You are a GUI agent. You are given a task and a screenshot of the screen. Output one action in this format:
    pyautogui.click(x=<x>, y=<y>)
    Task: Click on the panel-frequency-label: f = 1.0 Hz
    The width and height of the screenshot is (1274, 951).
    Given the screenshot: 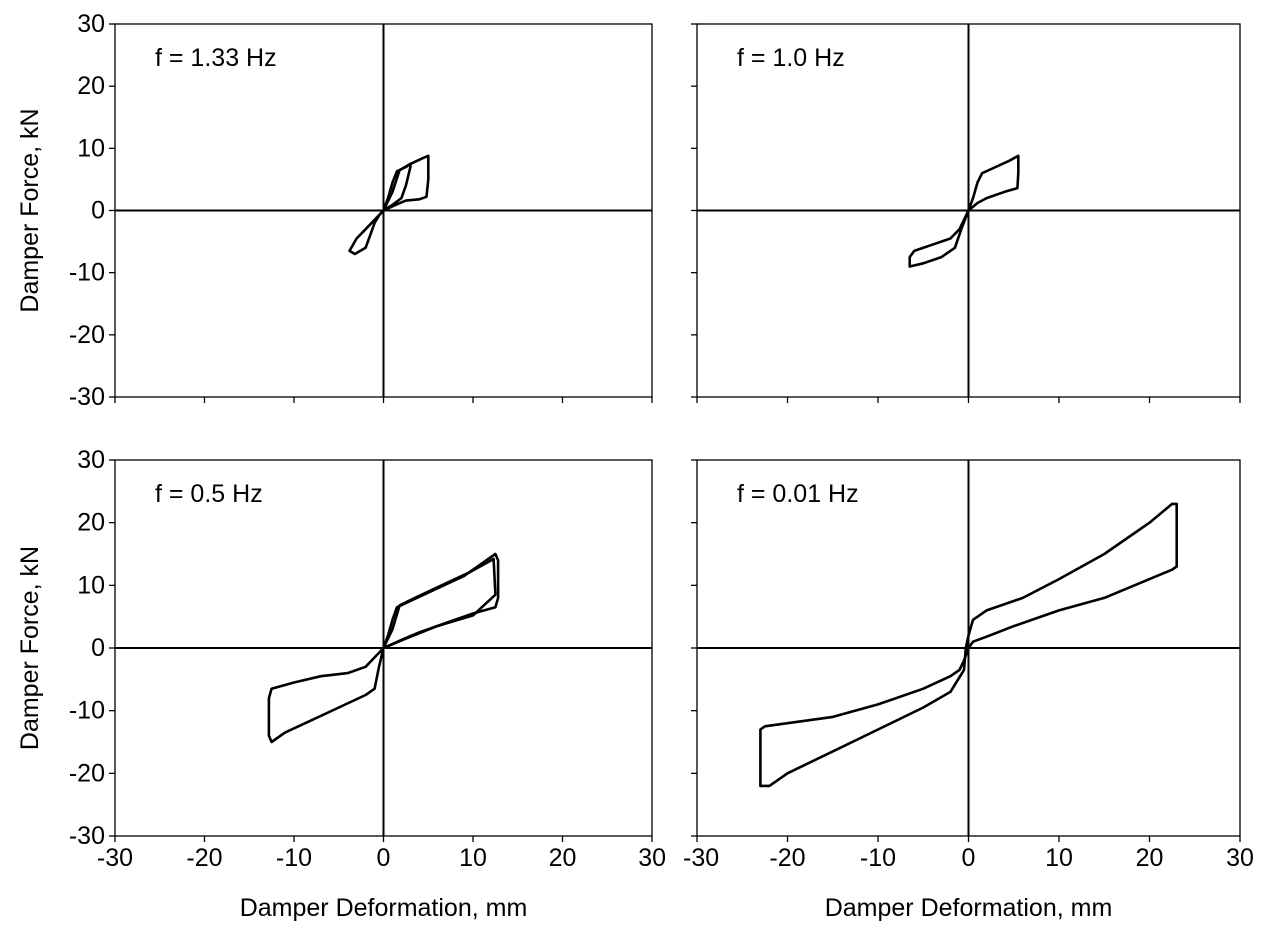 What is the action you would take?
    pyautogui.click(x=791, y=58)
    